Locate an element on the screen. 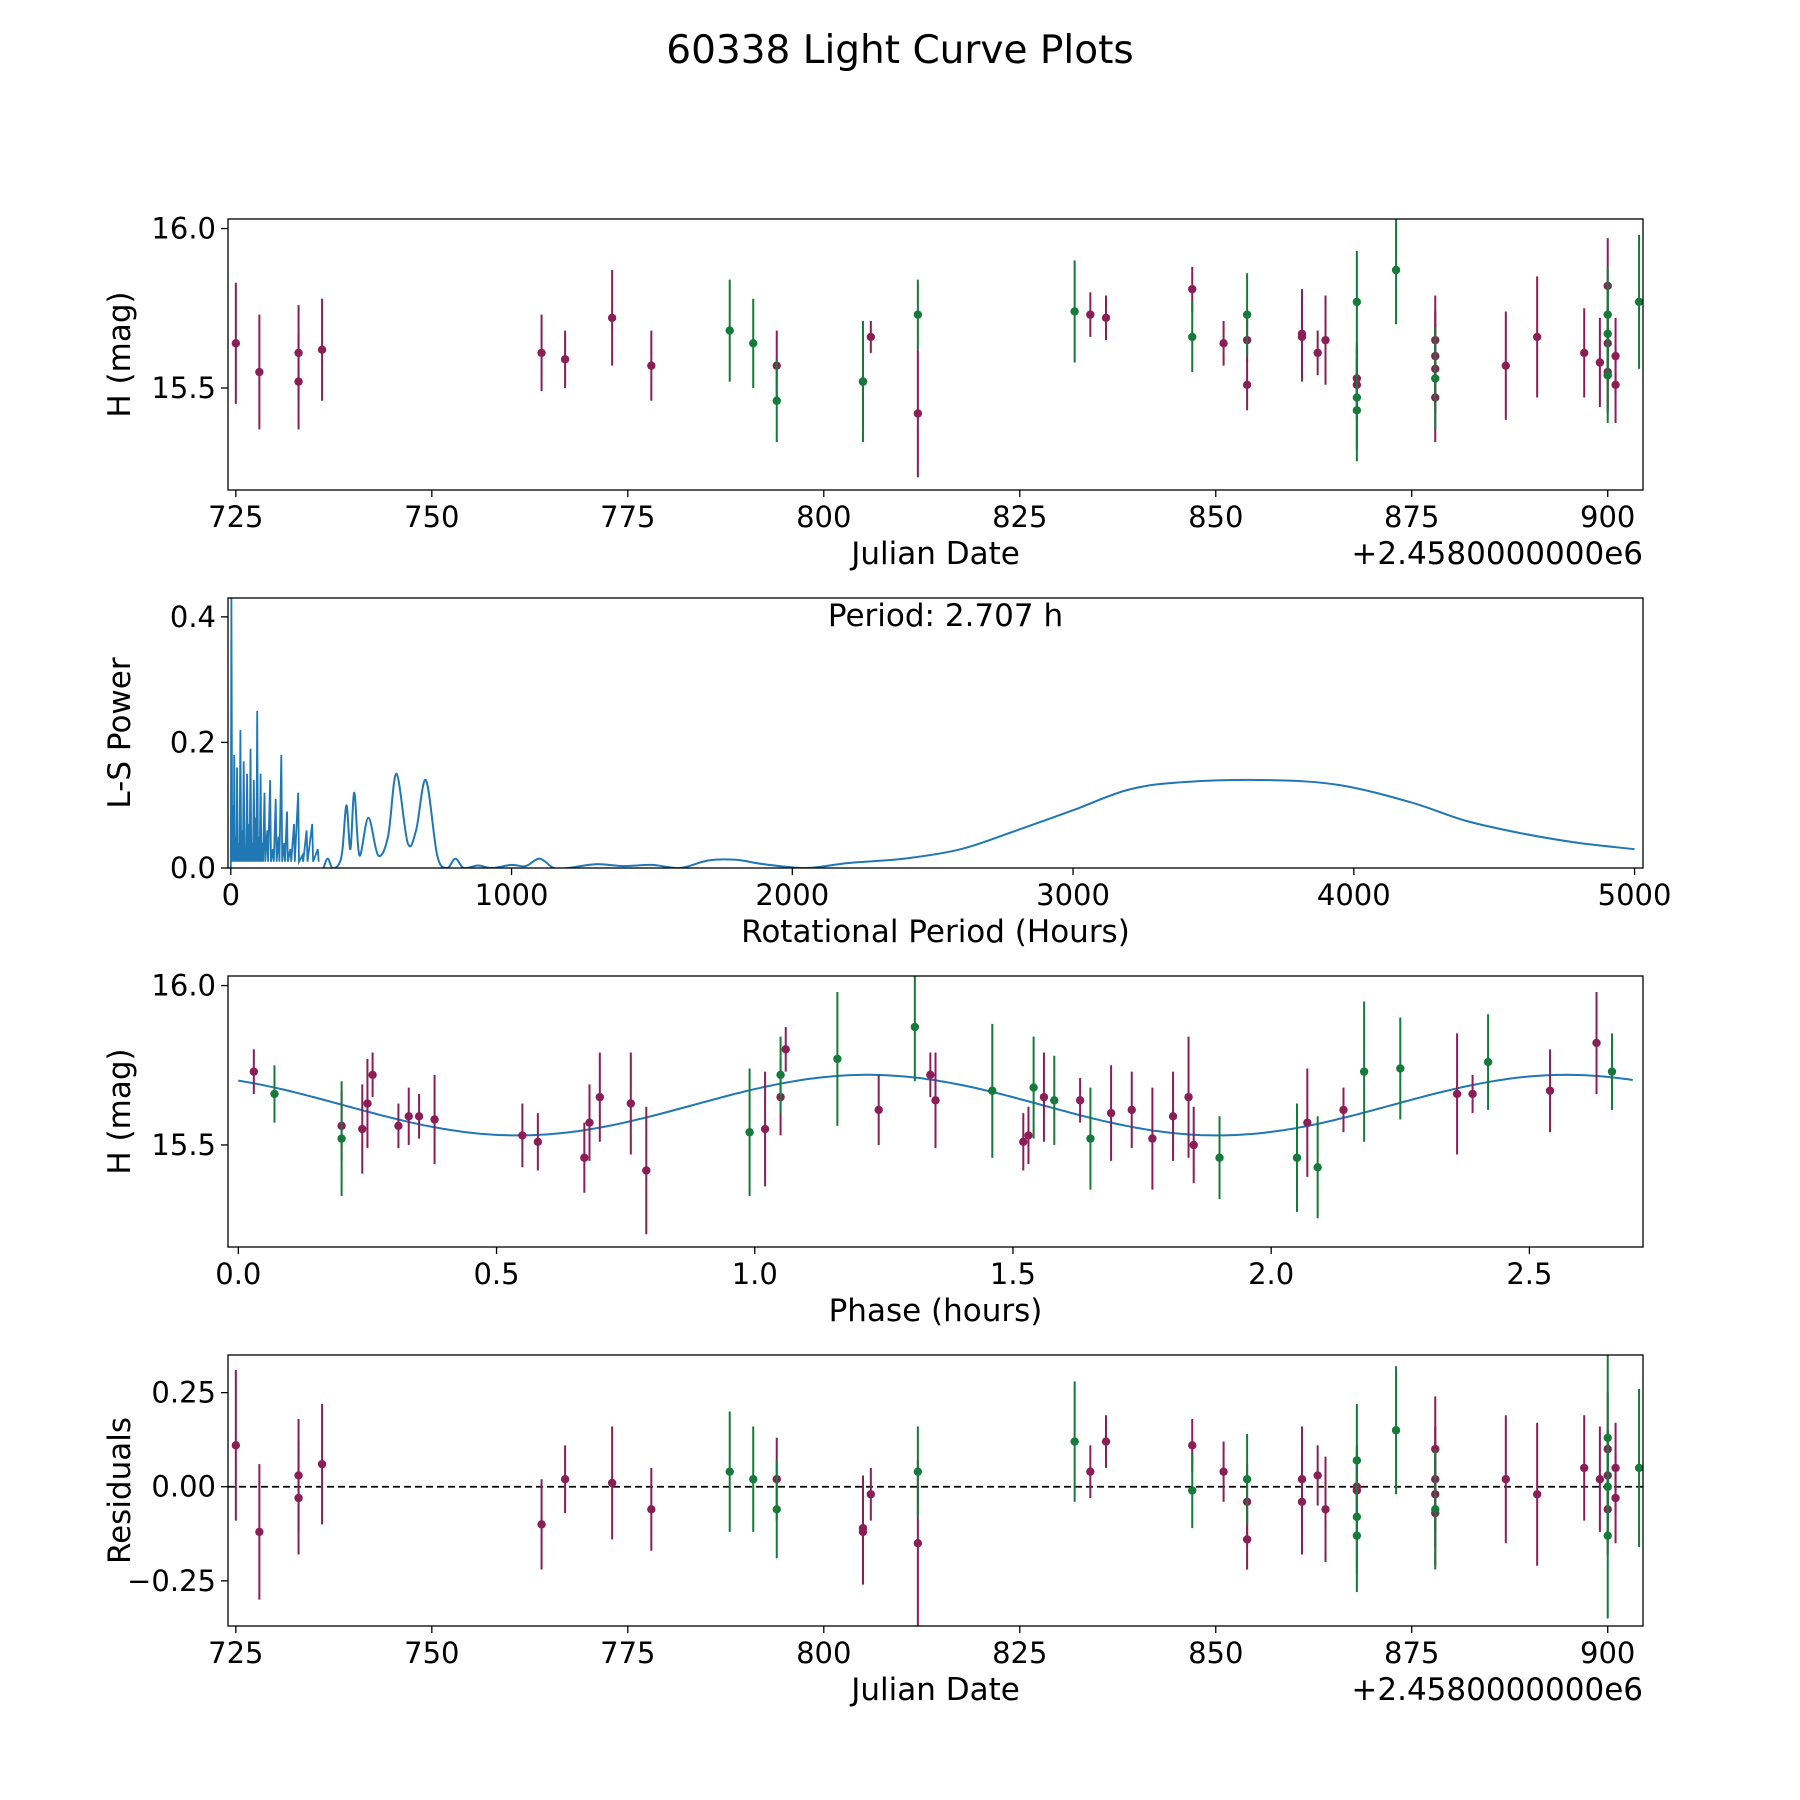 This screenshot has width=1800, height=1800. x-tick-label: 0 is located at coordinates (231, 895).